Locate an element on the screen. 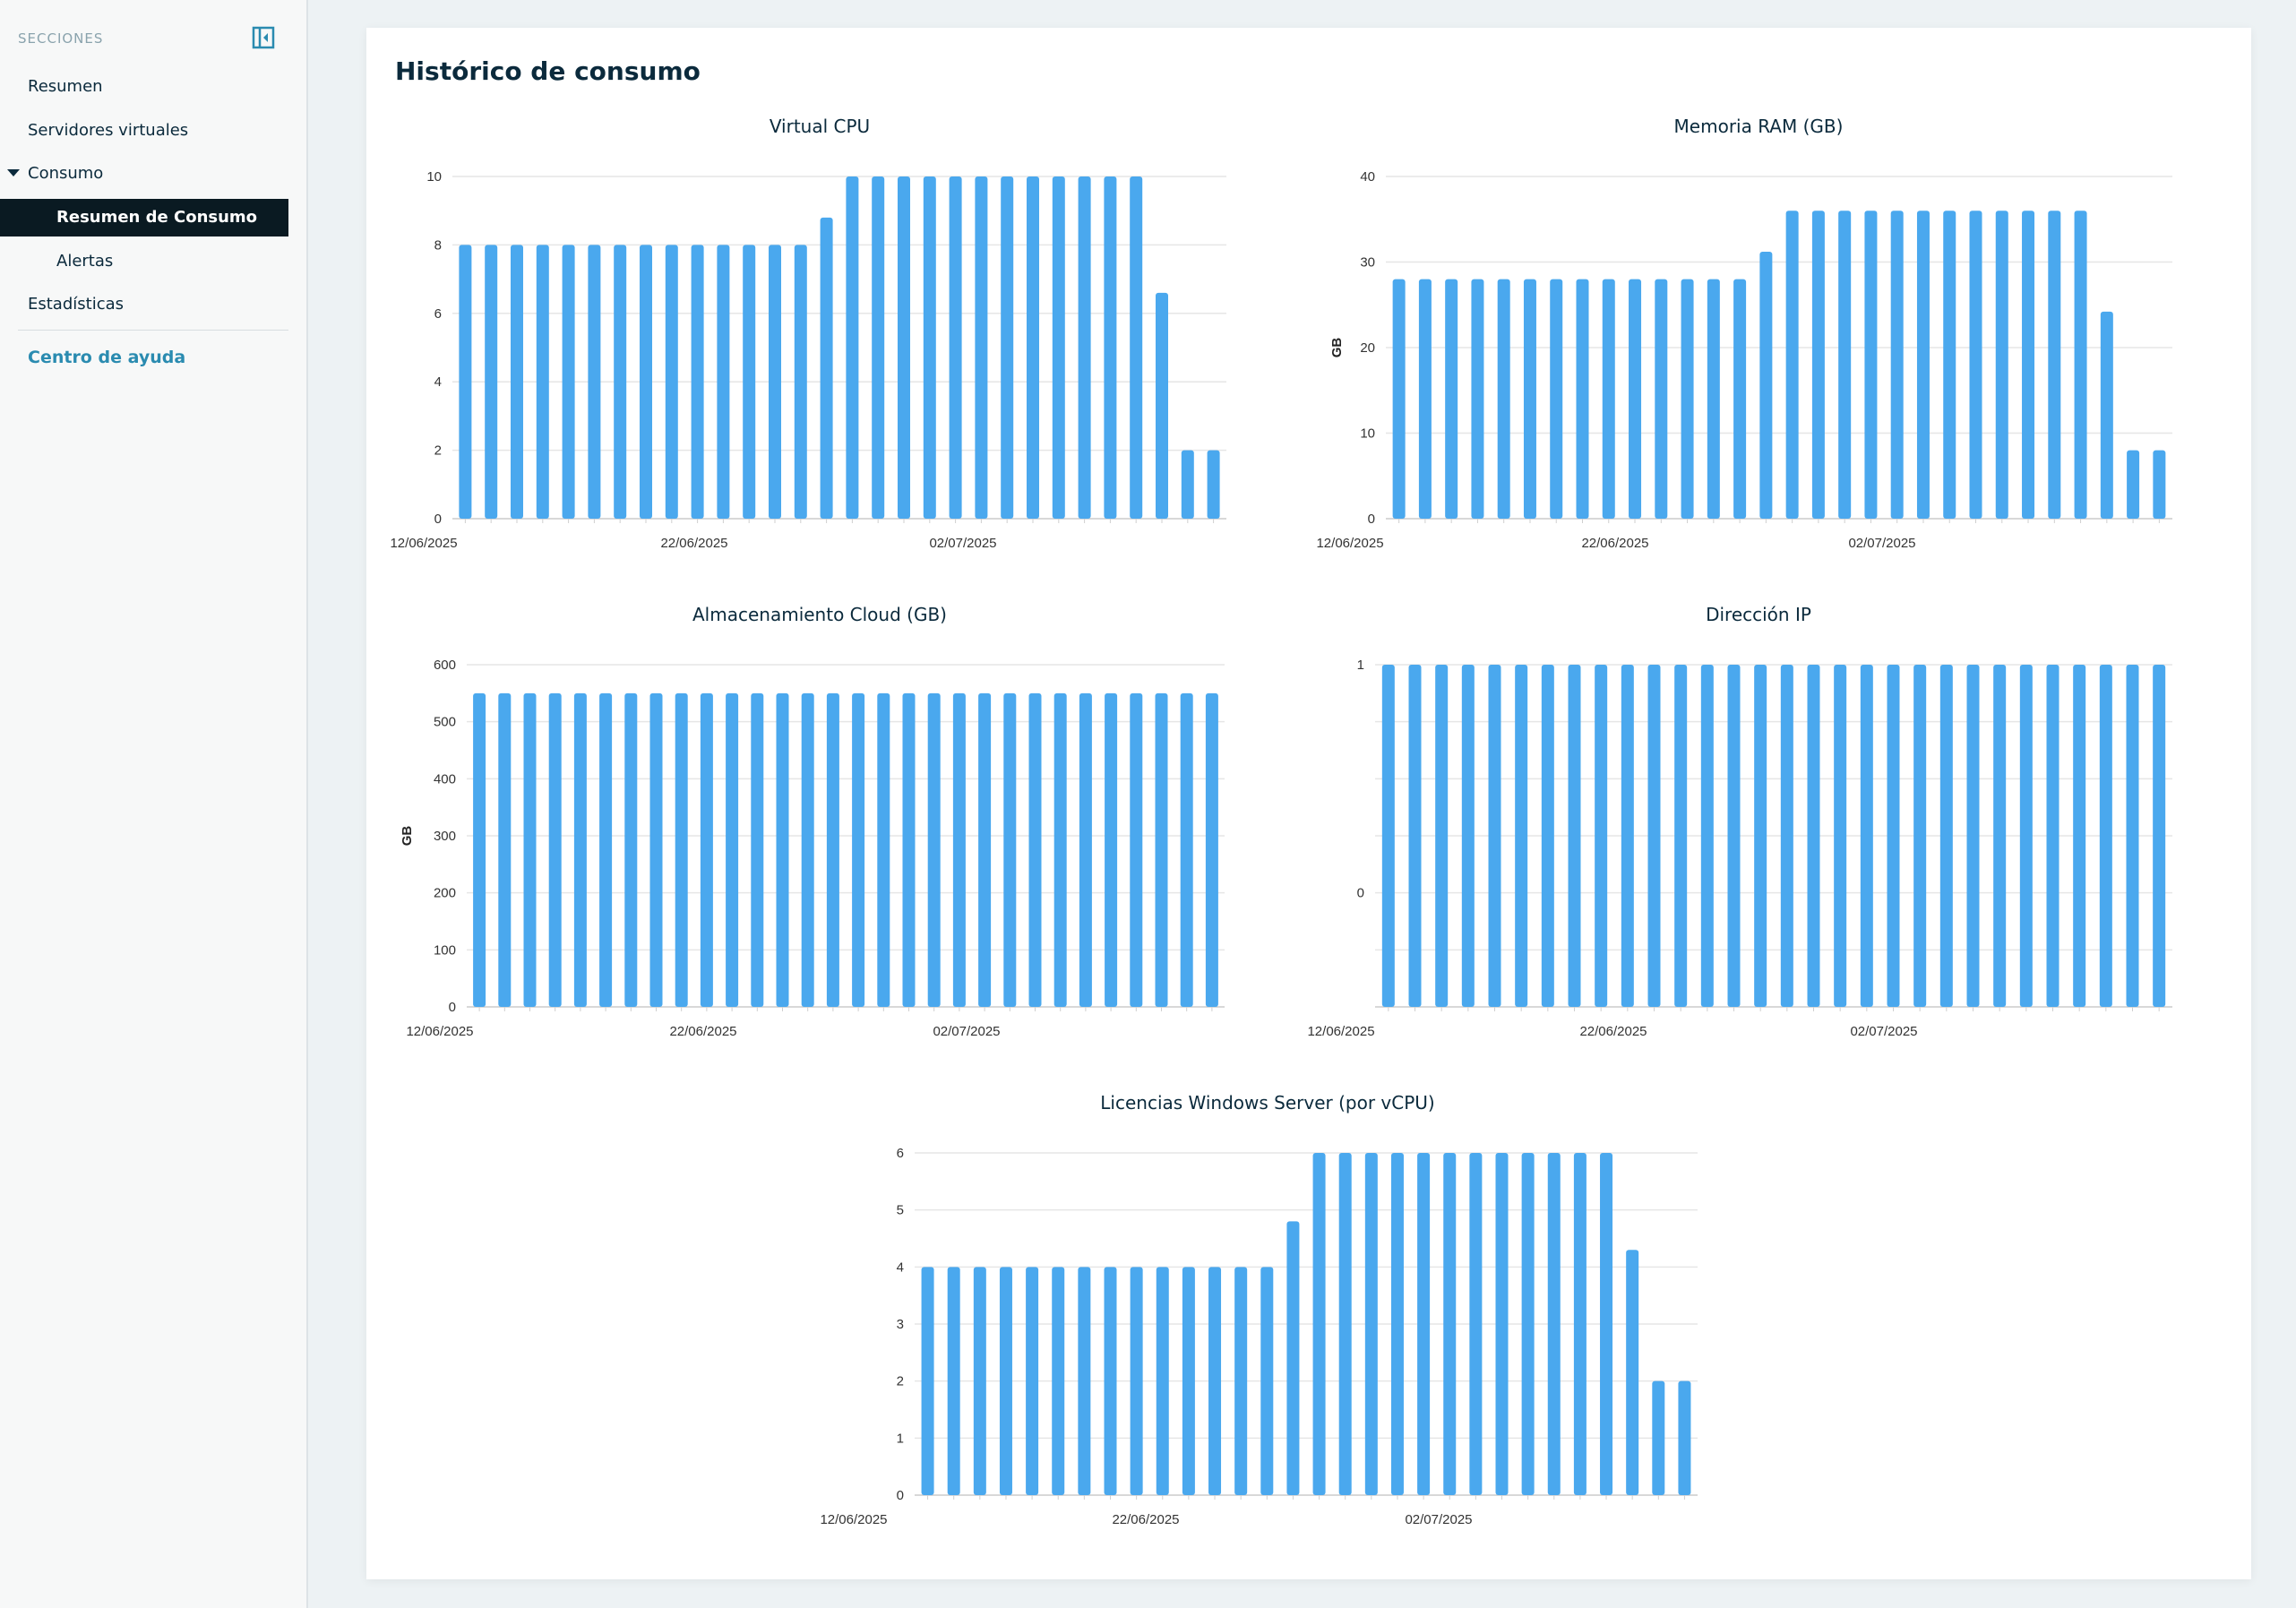  collapse-sidebar-icon is located at coordinates (263, 38).